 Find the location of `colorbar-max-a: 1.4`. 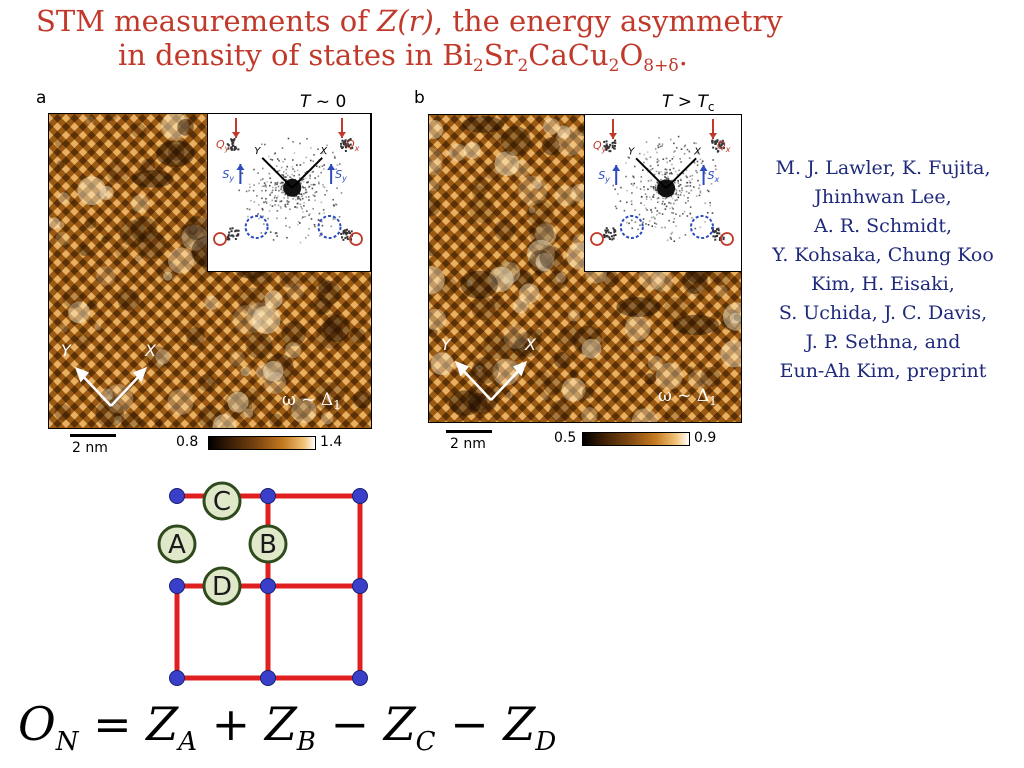

colorbar-max-a: 1.4 is located at coordinates (331, 442).